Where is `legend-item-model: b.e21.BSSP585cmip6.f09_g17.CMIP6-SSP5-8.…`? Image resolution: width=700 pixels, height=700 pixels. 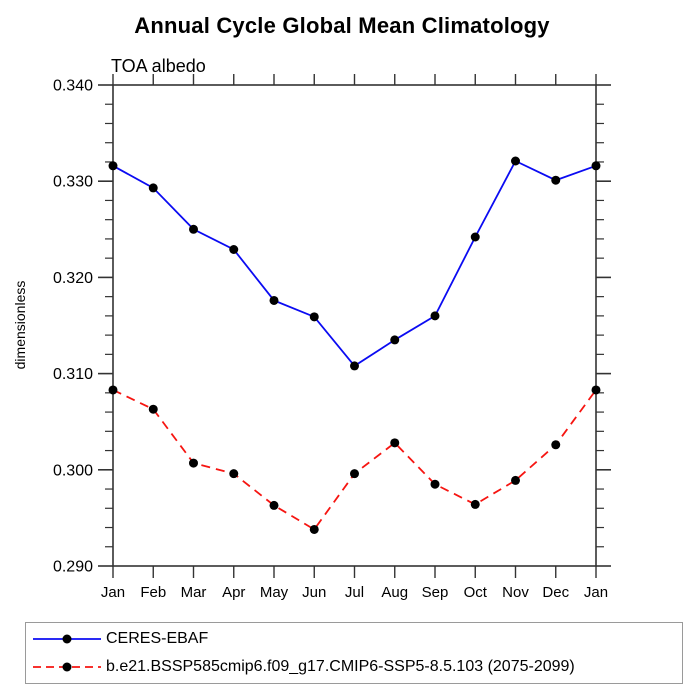 legend-item-model: b.e21.BSSP585cmip6.f09_g17.CMIP6-SSP5-8.… is located at coordinates (356, 667).